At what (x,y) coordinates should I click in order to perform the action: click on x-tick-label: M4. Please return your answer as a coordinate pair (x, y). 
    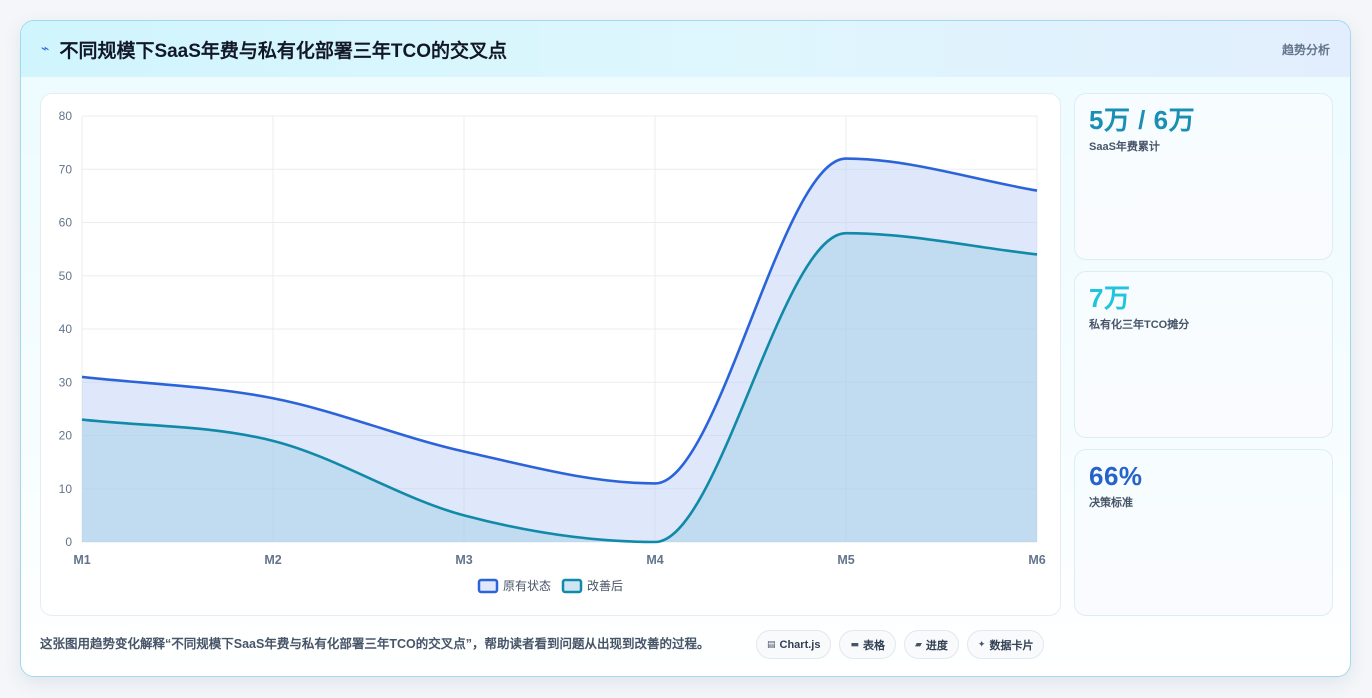
    Looking at the image, I should click on (654, 560).